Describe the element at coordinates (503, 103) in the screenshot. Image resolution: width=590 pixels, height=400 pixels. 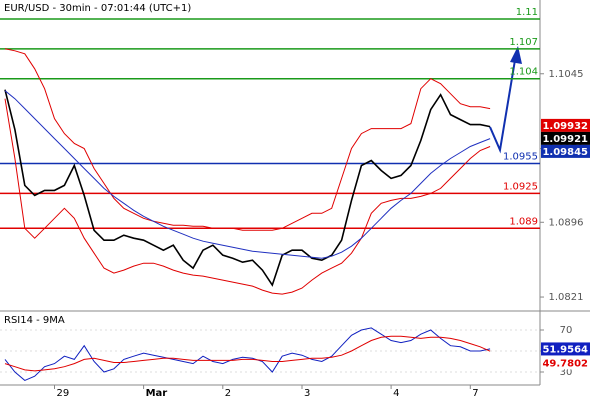
I see `projection-arrow` at that location.